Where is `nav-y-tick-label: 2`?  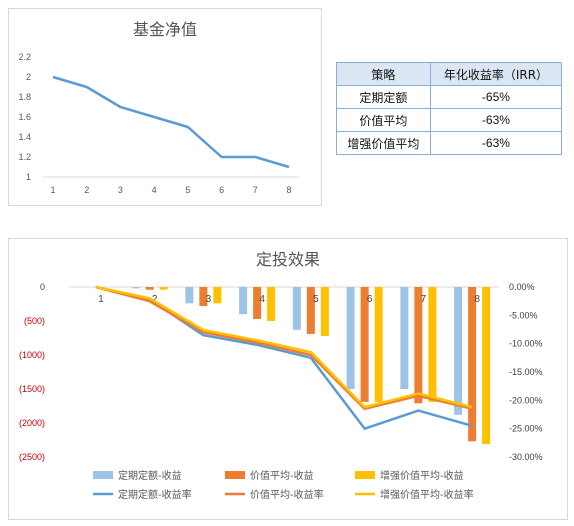
nav-y-tick-label: 2 is located at coordinates (28, 77).